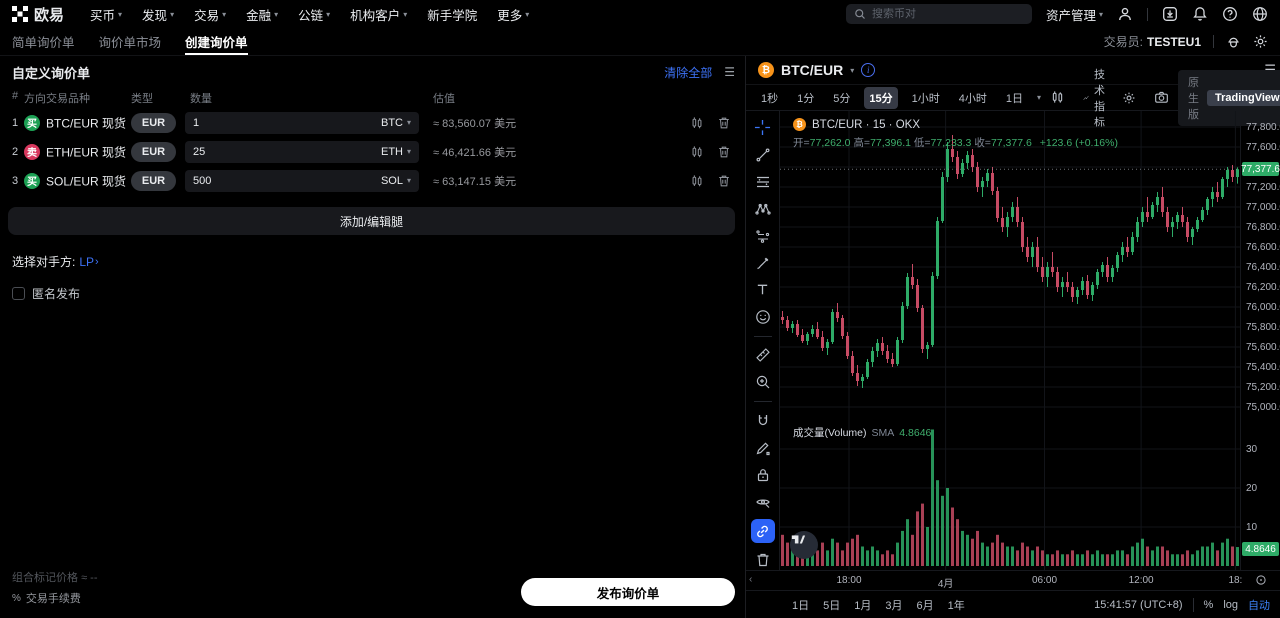 The image size is (1280, 618). What do you see at coordinates (379, 15) in the screenshot?
I see `nav-item-institutional: 机构客户 ▾` at bounding box center [379, 15].